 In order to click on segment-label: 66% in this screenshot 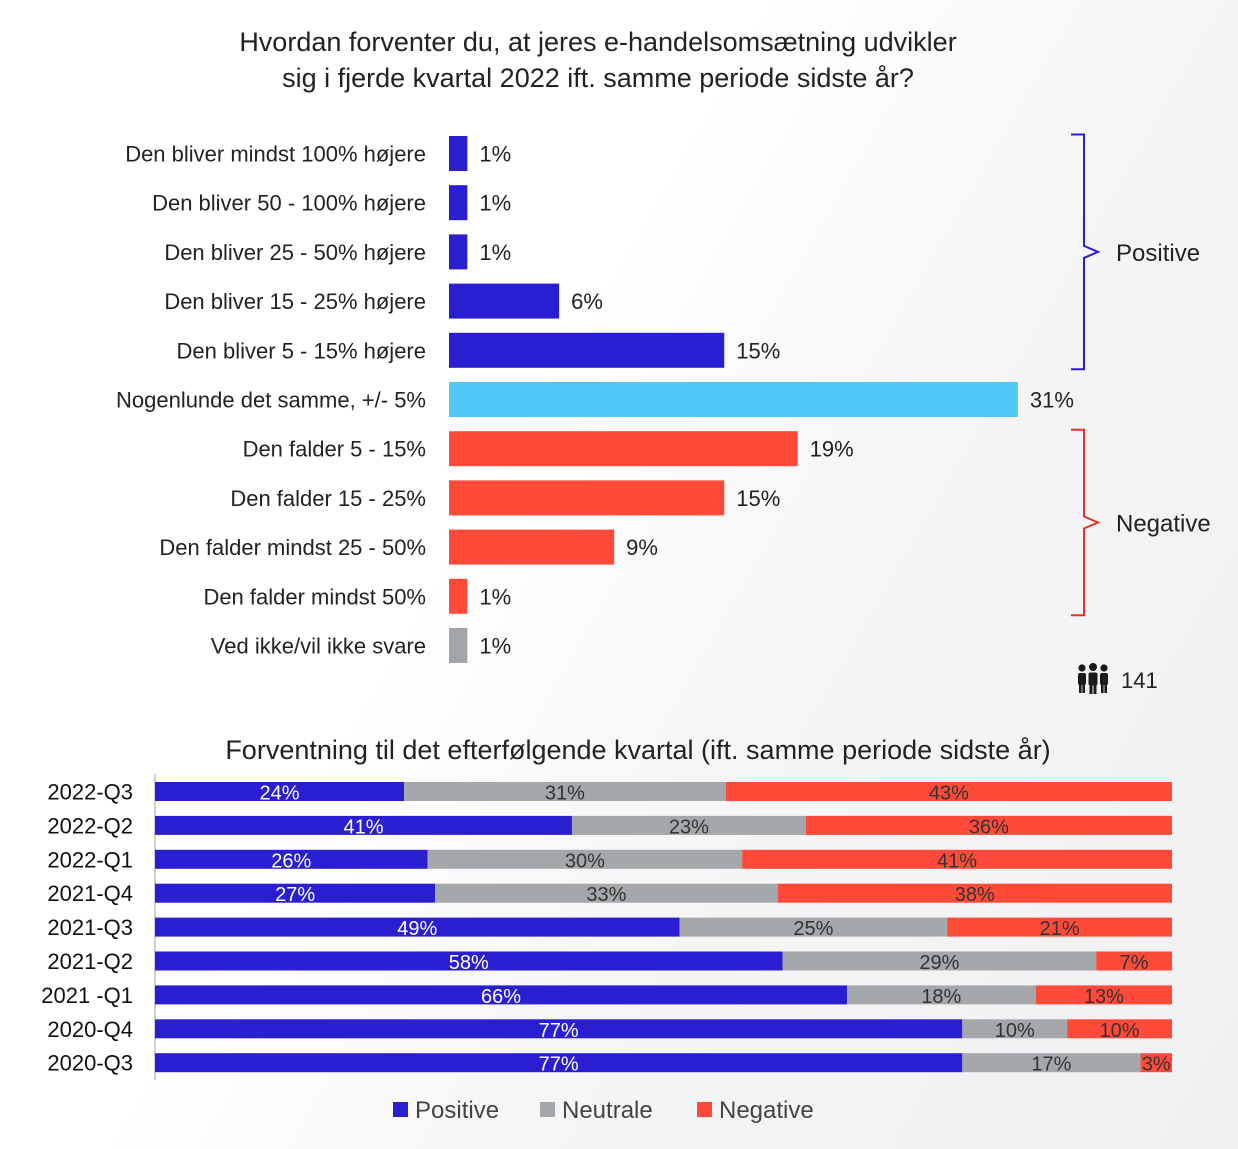, I will do `click(501, 997)`.